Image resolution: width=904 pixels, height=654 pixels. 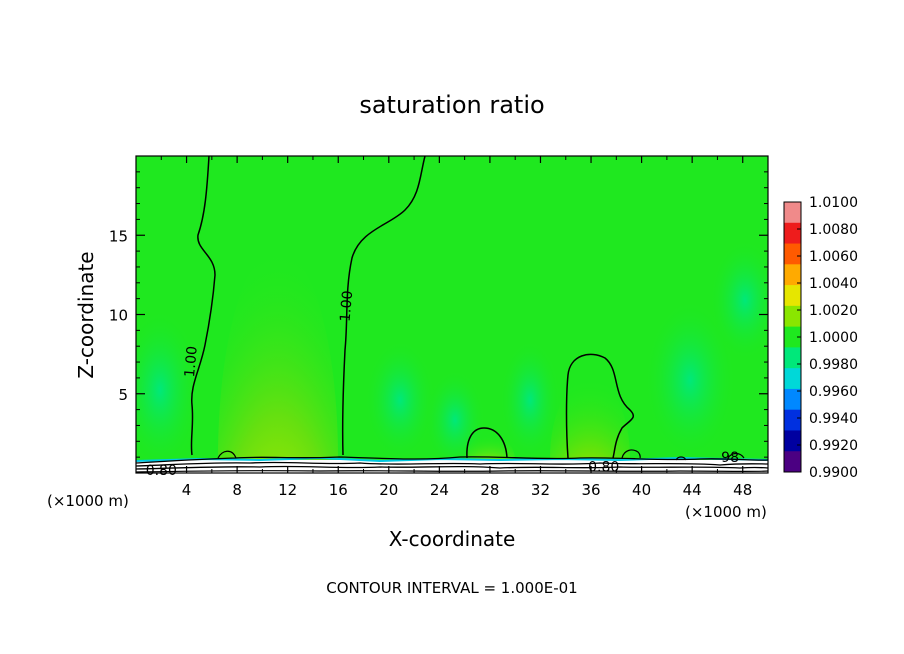 What do you see at coordinates (833, 311) in the screenshot?
I see `colorbar-label: 1.0020` at bounding box center [833, 311].